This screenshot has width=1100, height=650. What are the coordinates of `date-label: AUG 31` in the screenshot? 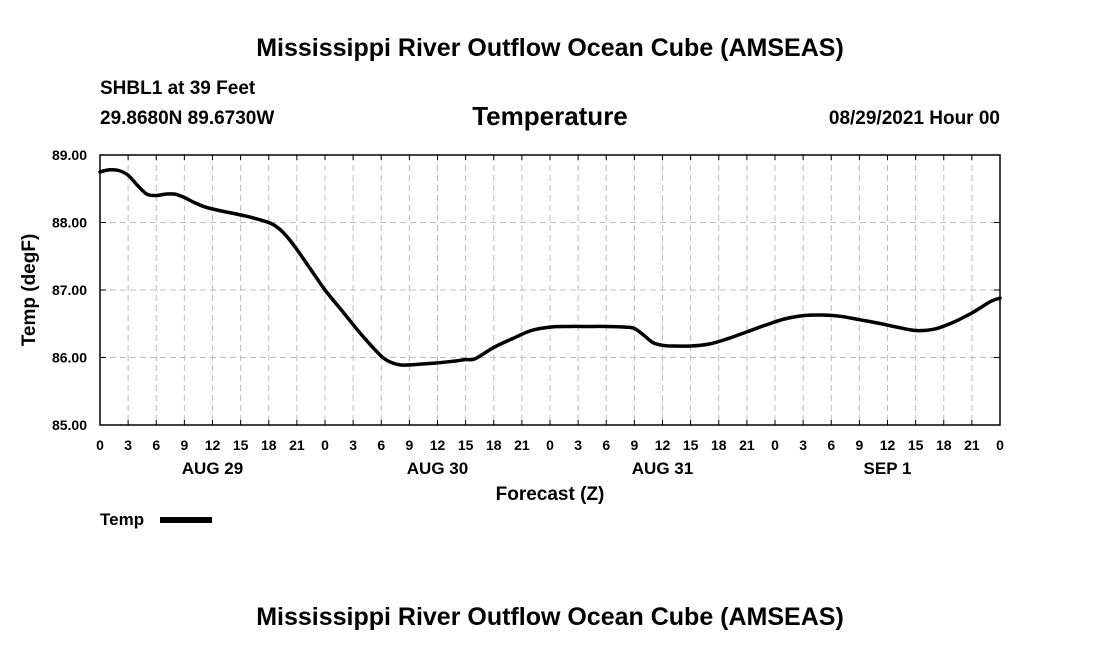 It's located at (662, 468).